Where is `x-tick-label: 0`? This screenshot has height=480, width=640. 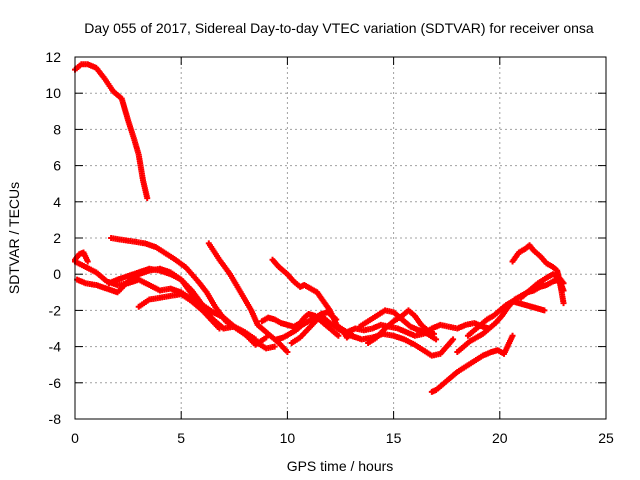 x-tick-label: 0 is located at coordinates (75, 438).